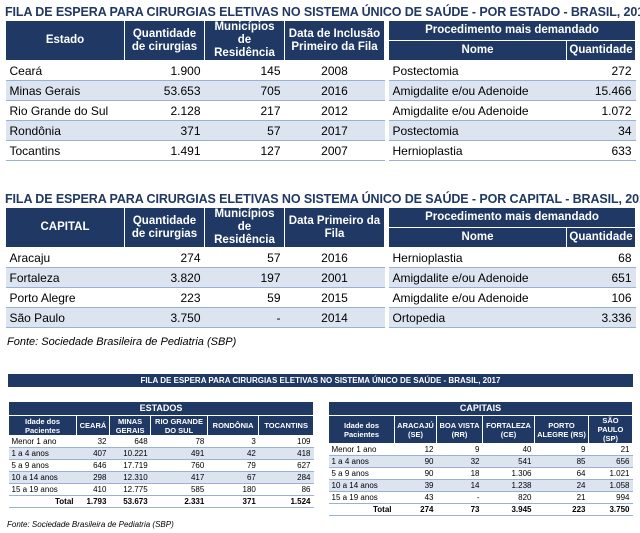 This screenshot has height=533, width=640. What do you see at coordinates (65, 130) in the screenshot?
I see `row-name-cell: Rondônia` at bounding box center [65, 130].